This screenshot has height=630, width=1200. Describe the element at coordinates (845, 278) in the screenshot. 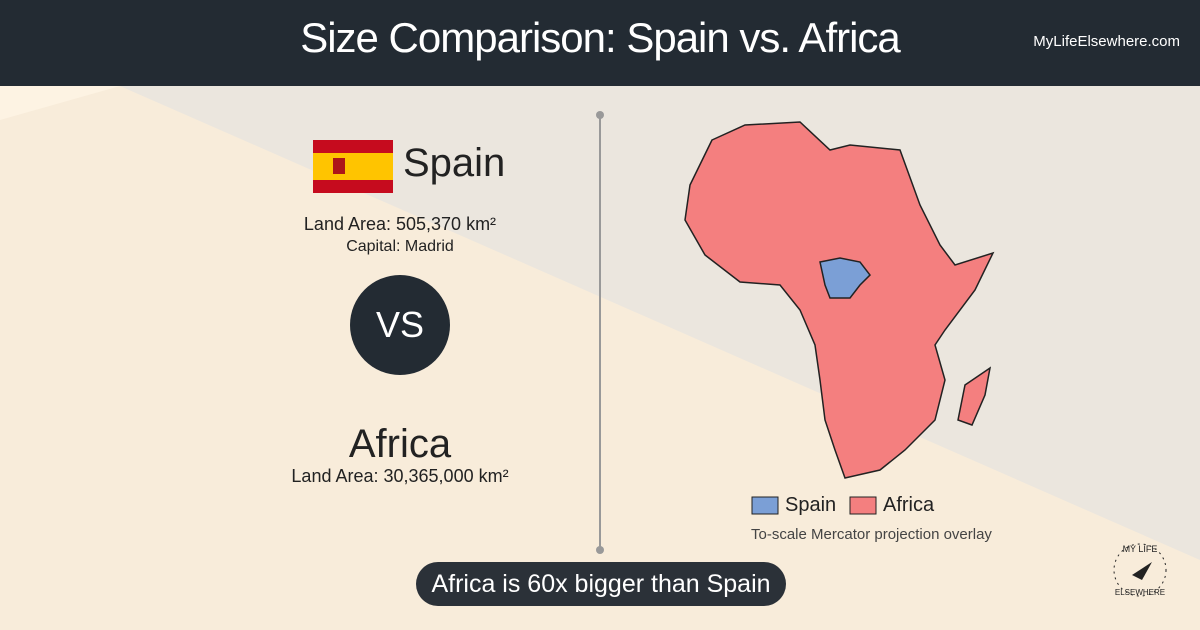

I see `spain-shape` at that location.